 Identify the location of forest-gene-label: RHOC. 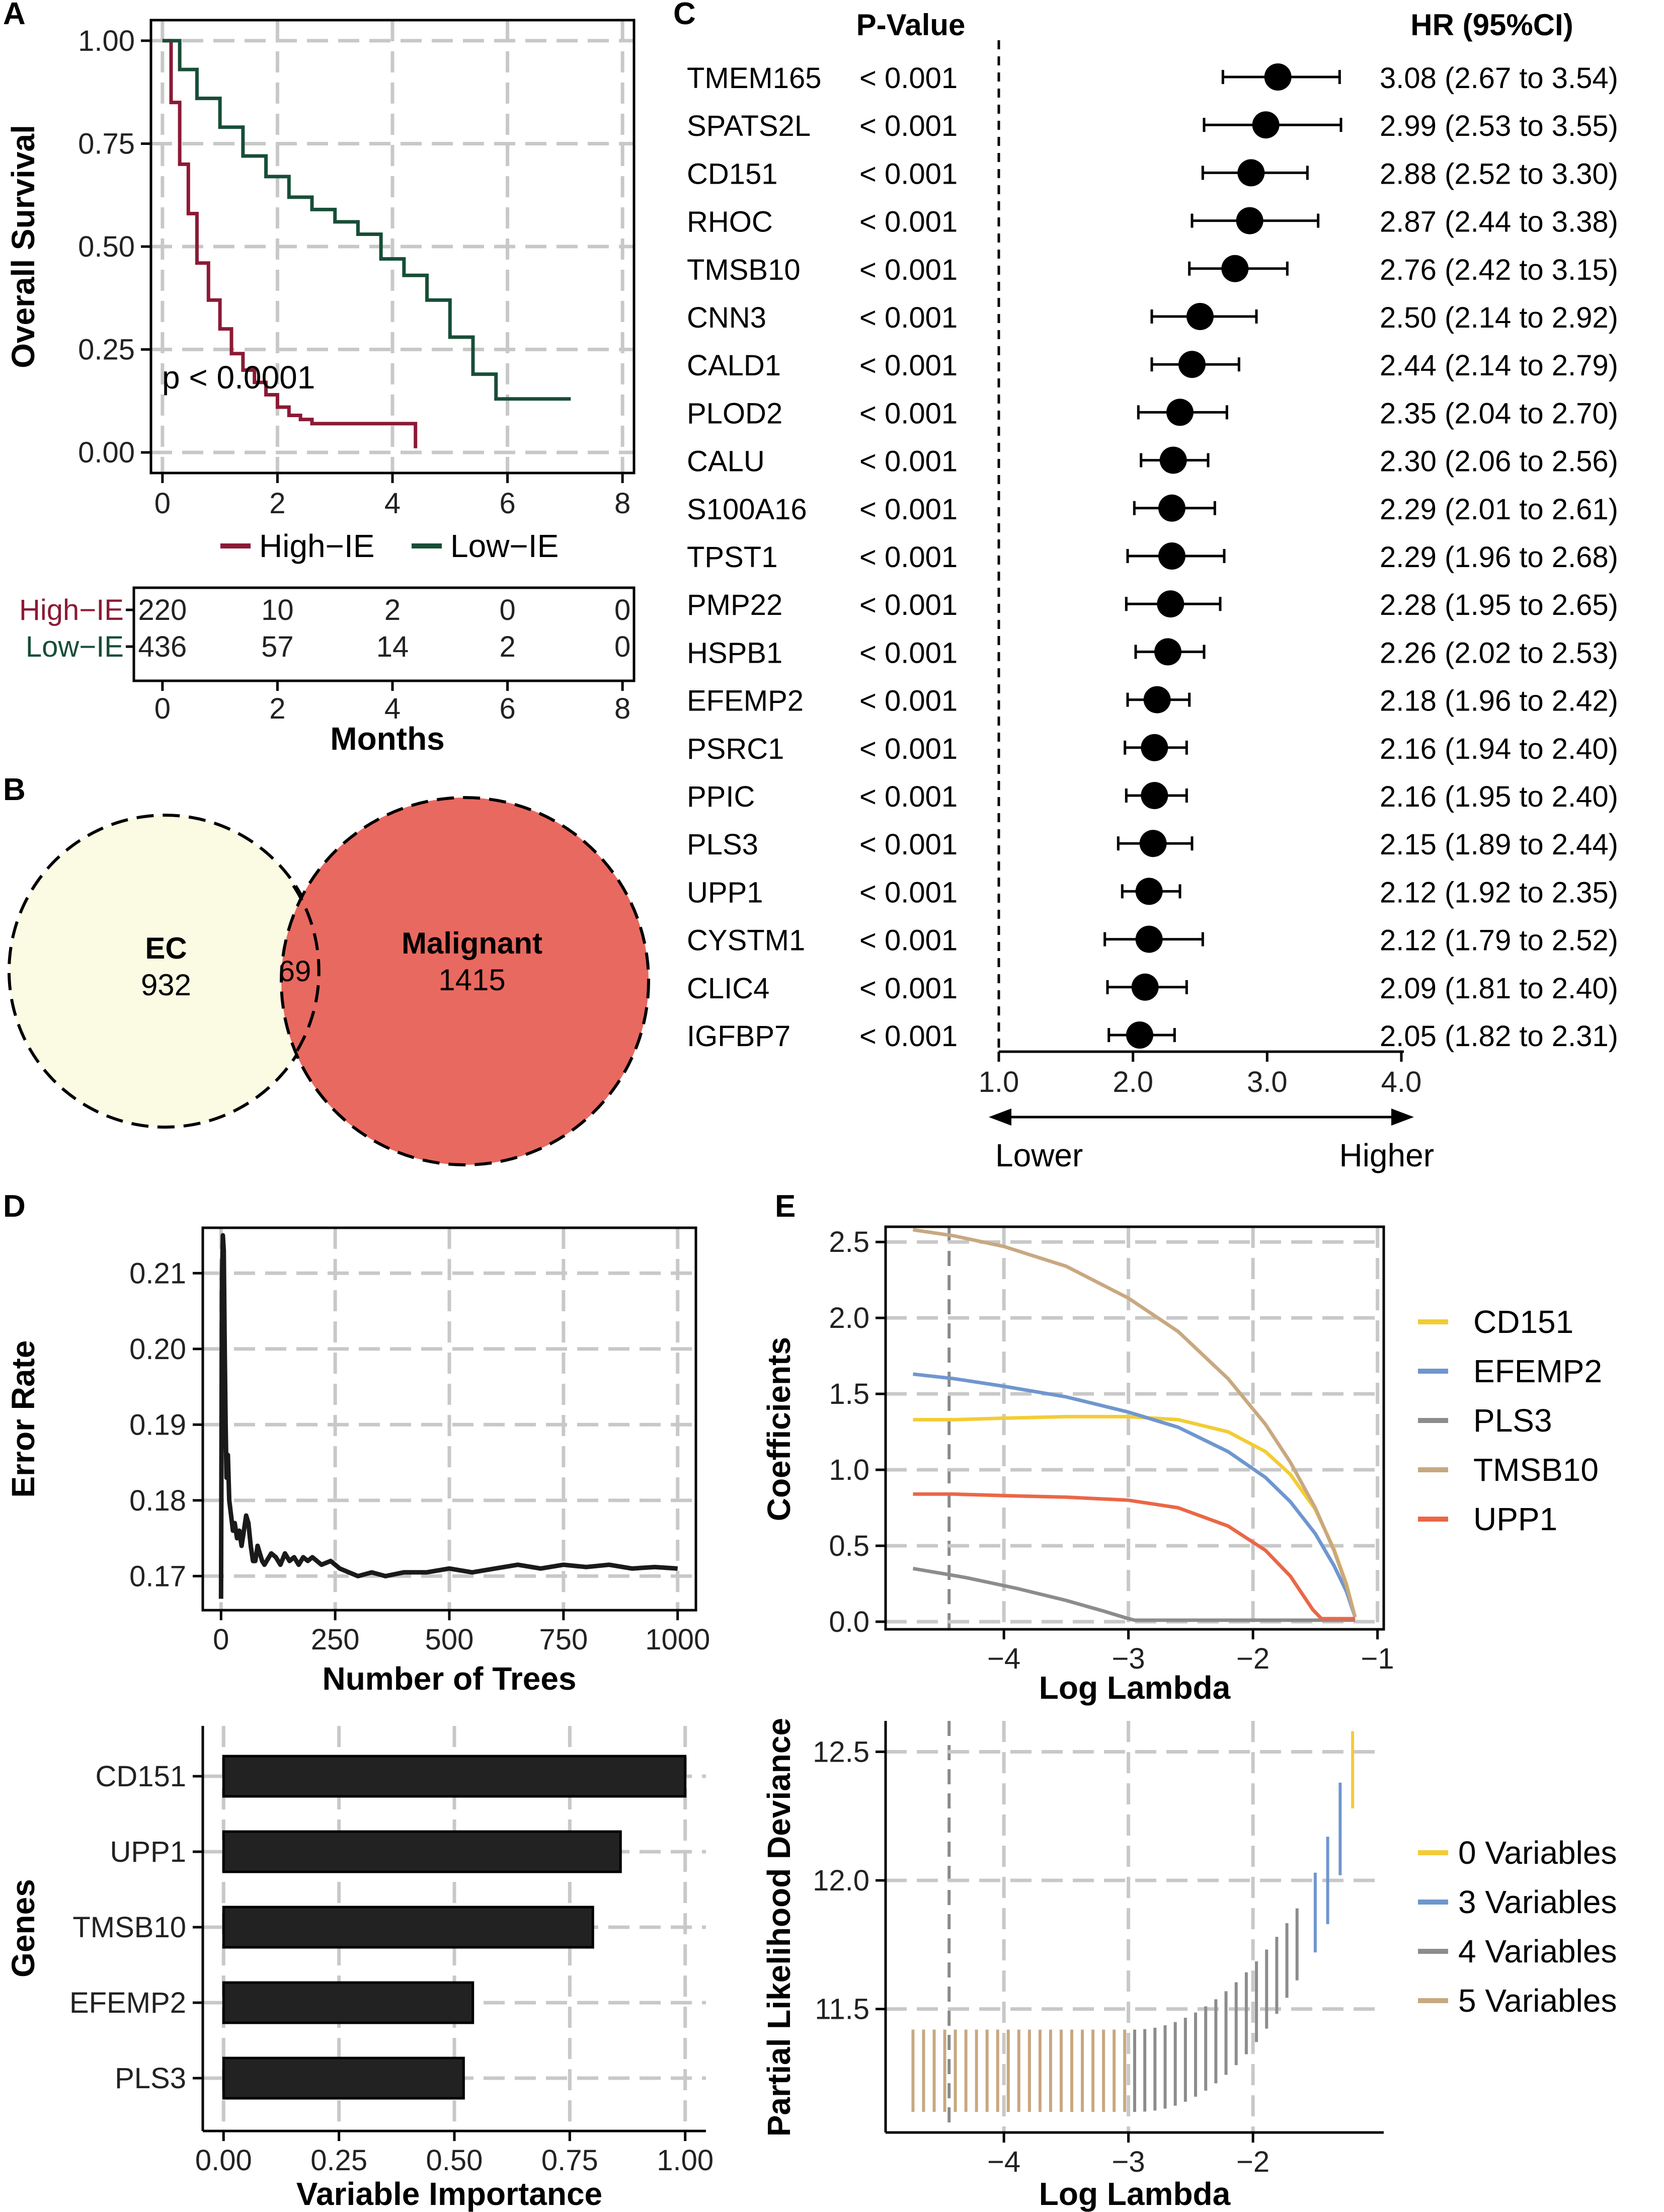
(730, 222).